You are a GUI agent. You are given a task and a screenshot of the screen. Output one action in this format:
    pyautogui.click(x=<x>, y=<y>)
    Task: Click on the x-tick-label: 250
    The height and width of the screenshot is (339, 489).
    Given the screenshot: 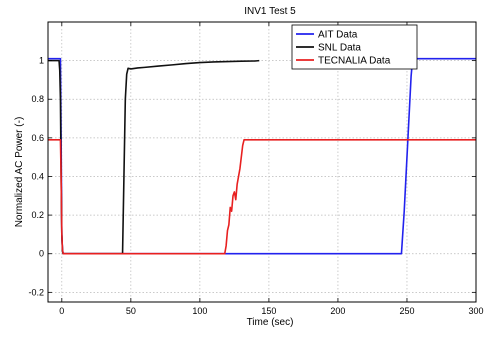 What is the action you would take?
    pyautogui.click(x=406, y=311)
    